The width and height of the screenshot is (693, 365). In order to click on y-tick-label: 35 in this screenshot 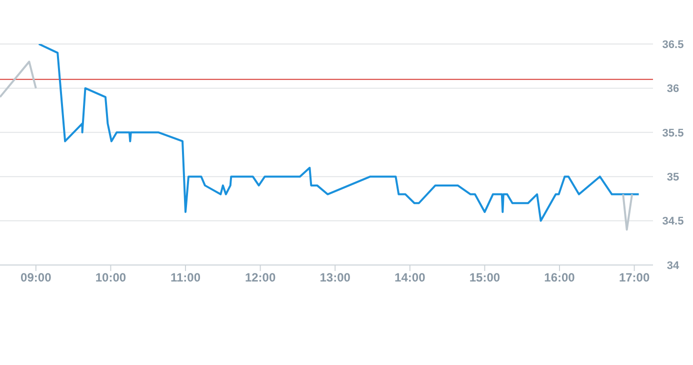, I will do `click(673, 178)`.